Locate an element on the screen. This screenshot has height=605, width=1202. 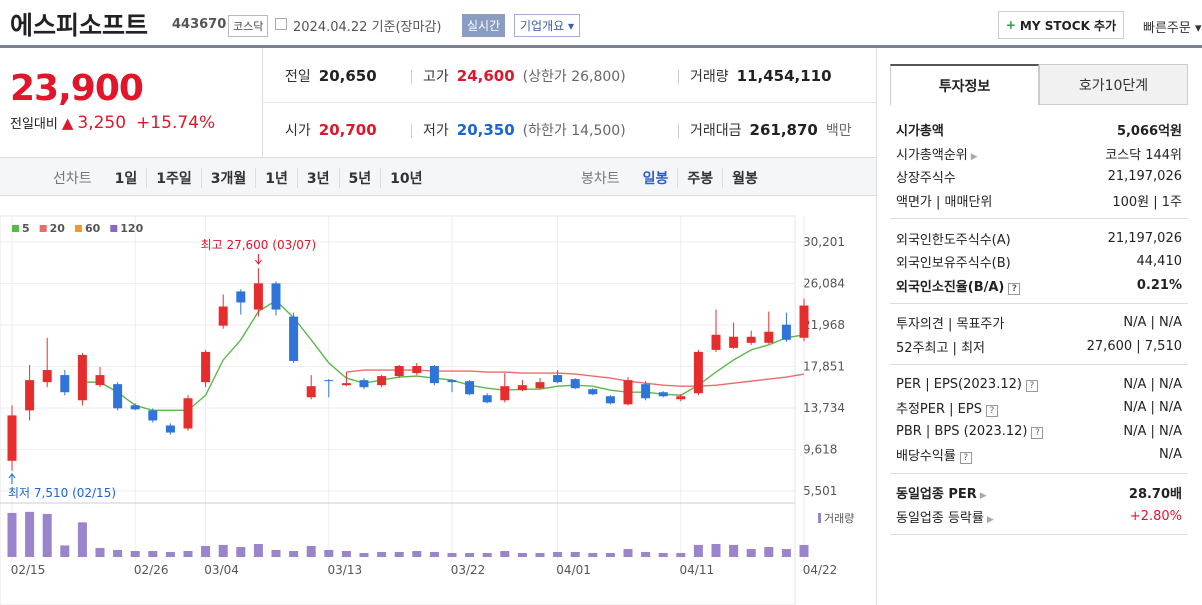
quick-order-text: 빠른주문 is located at coordinates (1167, 28).